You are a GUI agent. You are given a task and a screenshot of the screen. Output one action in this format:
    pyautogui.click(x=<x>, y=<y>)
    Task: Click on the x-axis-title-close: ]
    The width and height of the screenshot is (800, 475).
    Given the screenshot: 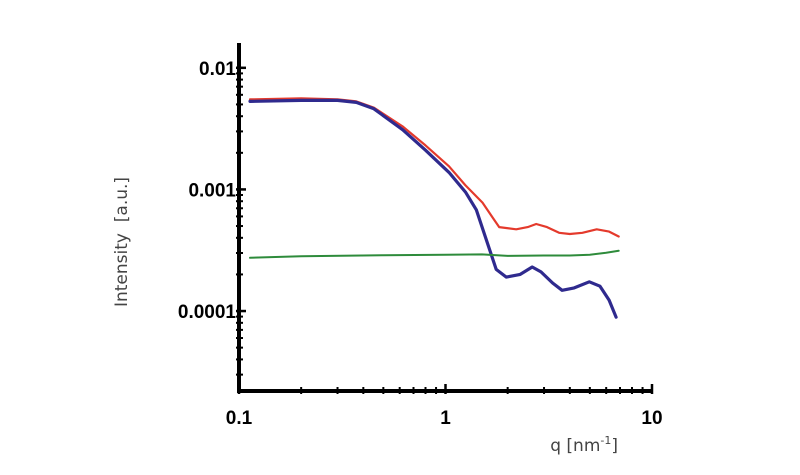 What is the action you would take?
    pyautogui.click(x=614, y=446)
    